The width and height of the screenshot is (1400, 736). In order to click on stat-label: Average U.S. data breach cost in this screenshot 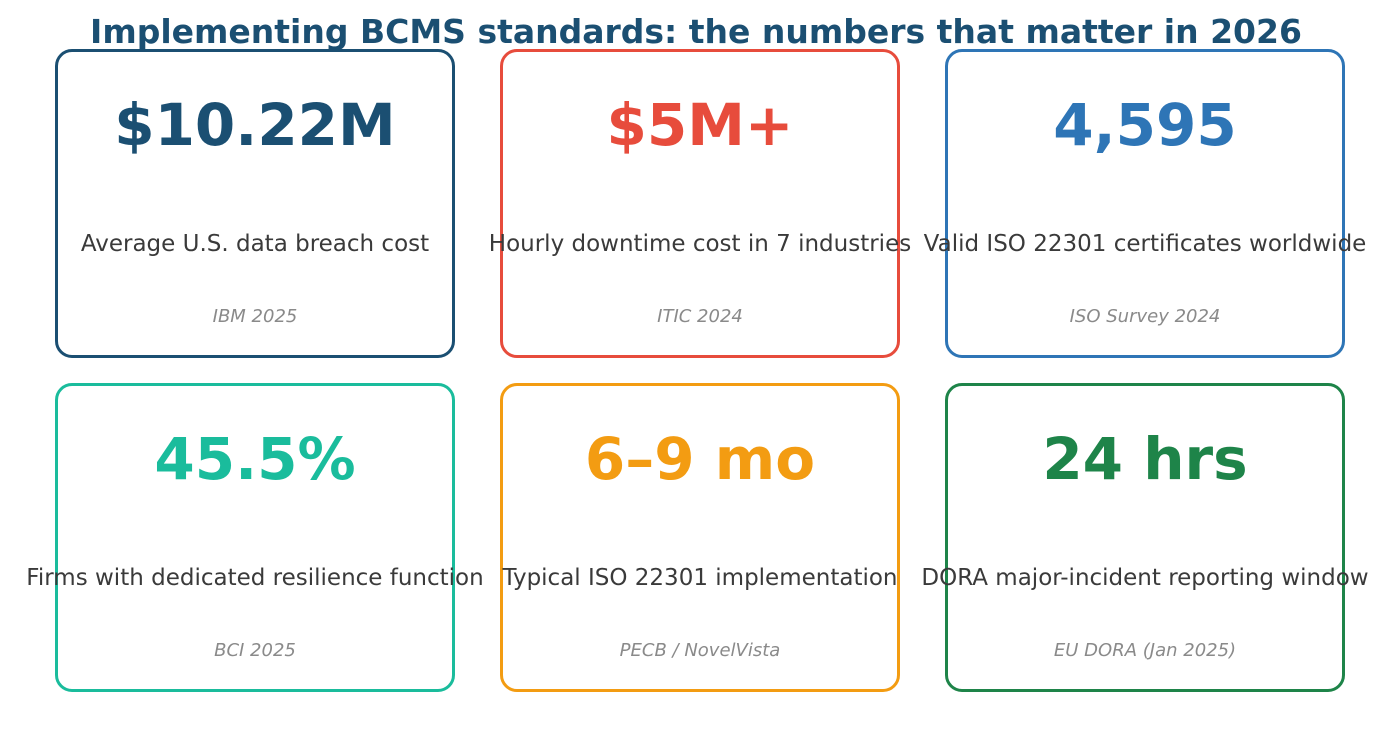, I will do `click(255, 244)`.